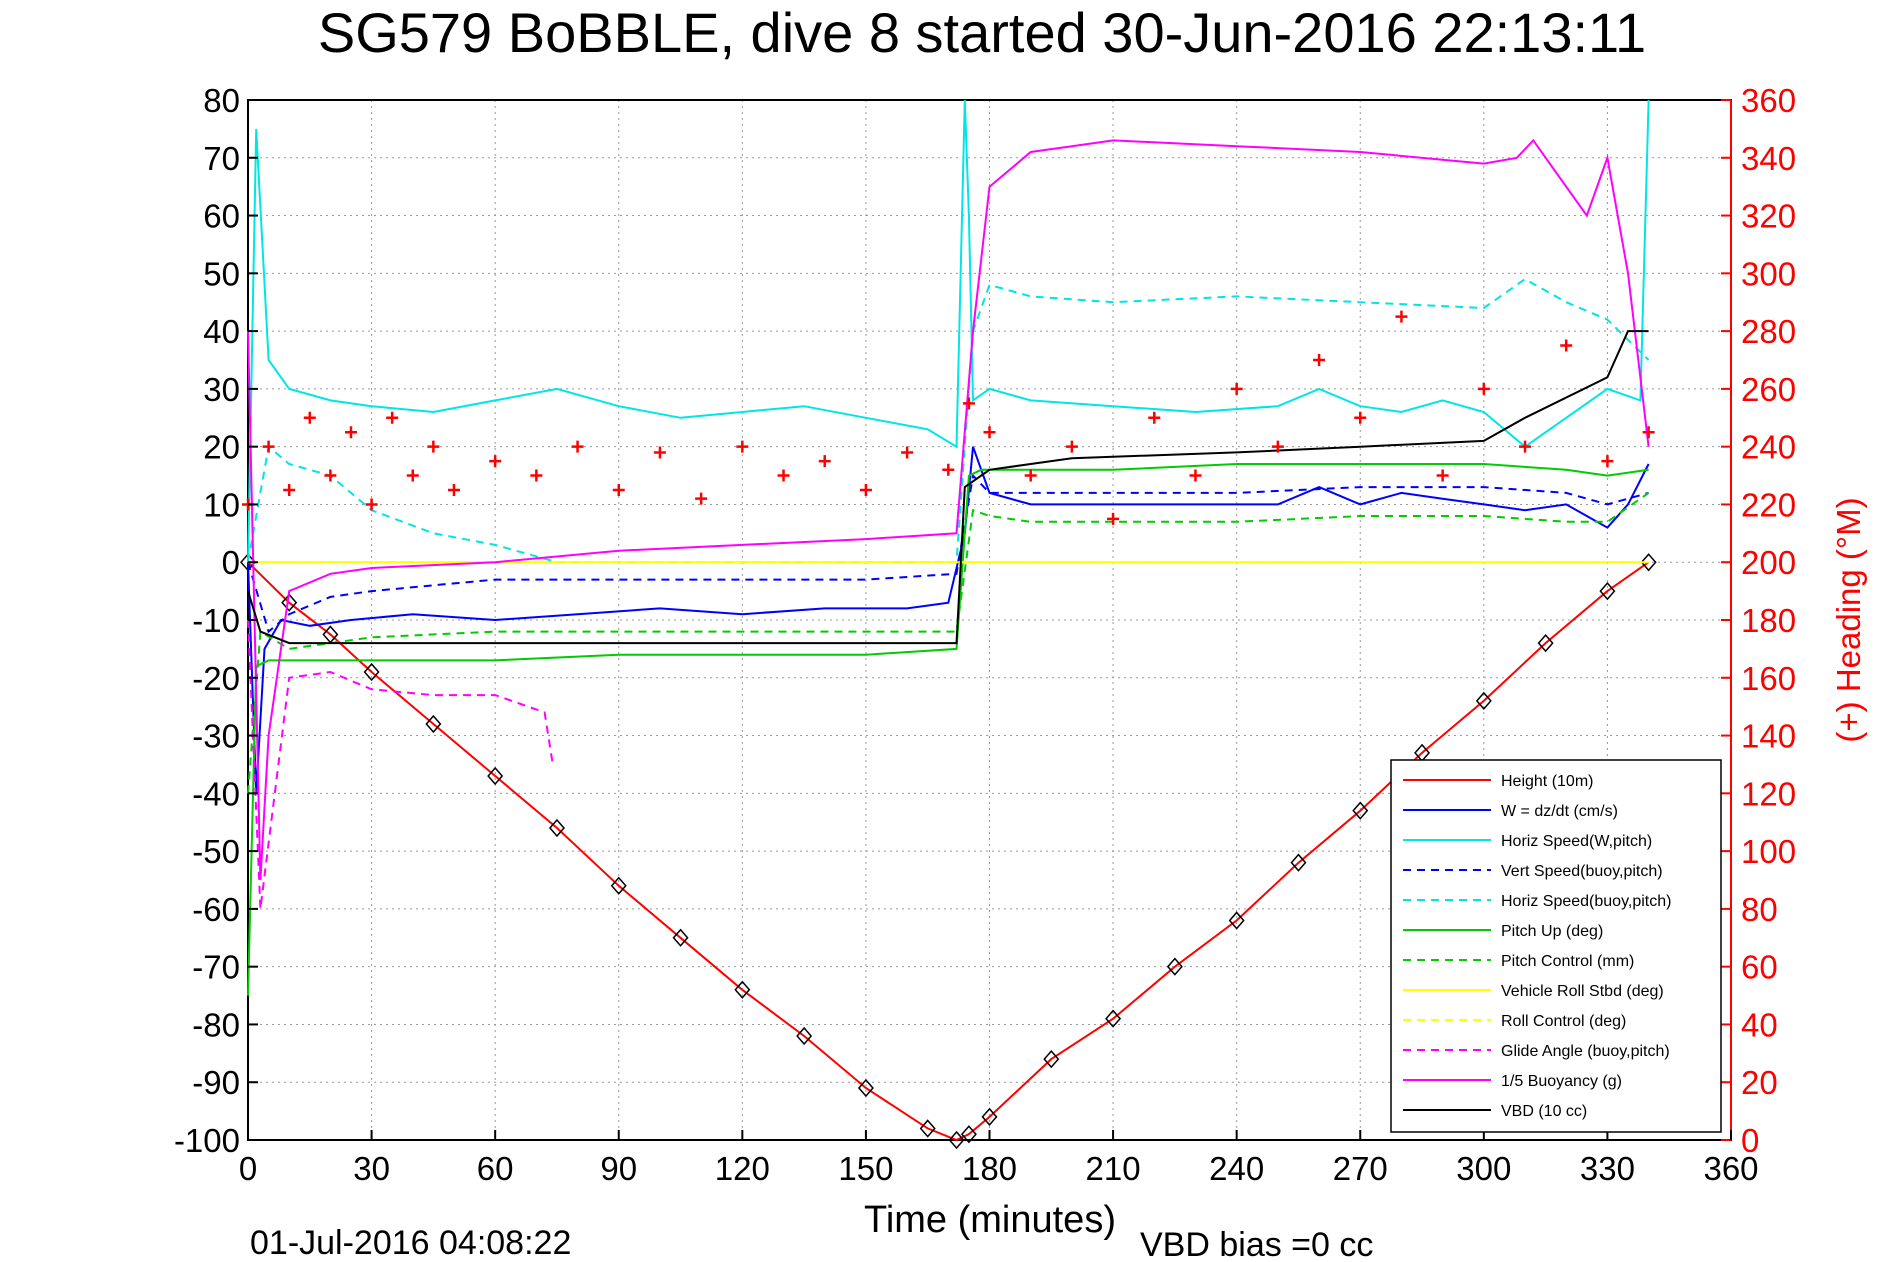 The image size is (1891, 1262). Describe the element at coordinates (221, 389) in the screenshot. I see `y-tick-label: 30` at that location.